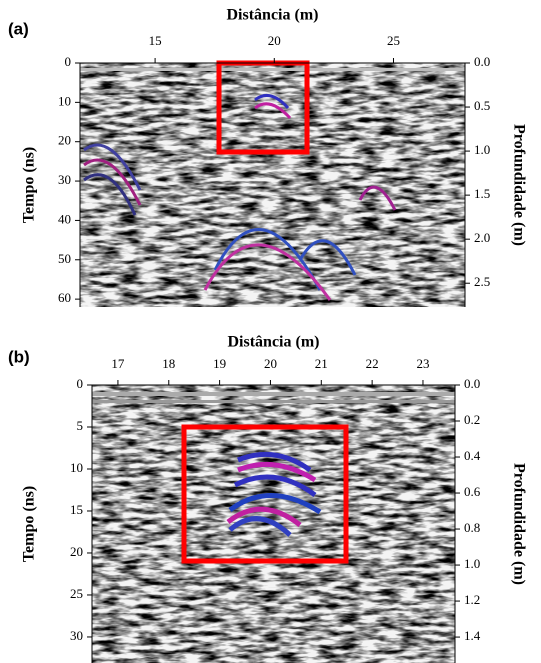 The height and width of the screenshot is (663, 541). Describe the element at coordinates (18, 28) in the screenshot. I see `panel-label: (a)` at that location.